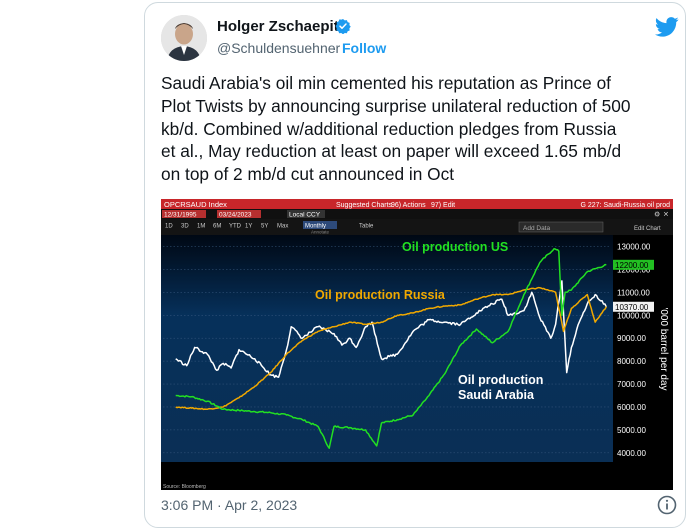 The height and width of the screenshot is (530, 696). Describe the element at coordinates (667, 27) in the screenshot. I see `twitter-bird-icon` at that location.